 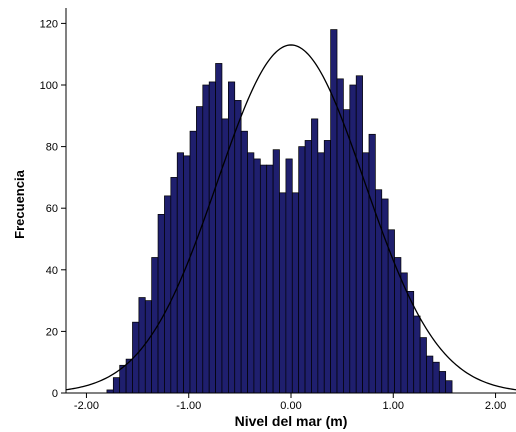 I want to click on y-tick-label: 60, so click(x=52, y=209).